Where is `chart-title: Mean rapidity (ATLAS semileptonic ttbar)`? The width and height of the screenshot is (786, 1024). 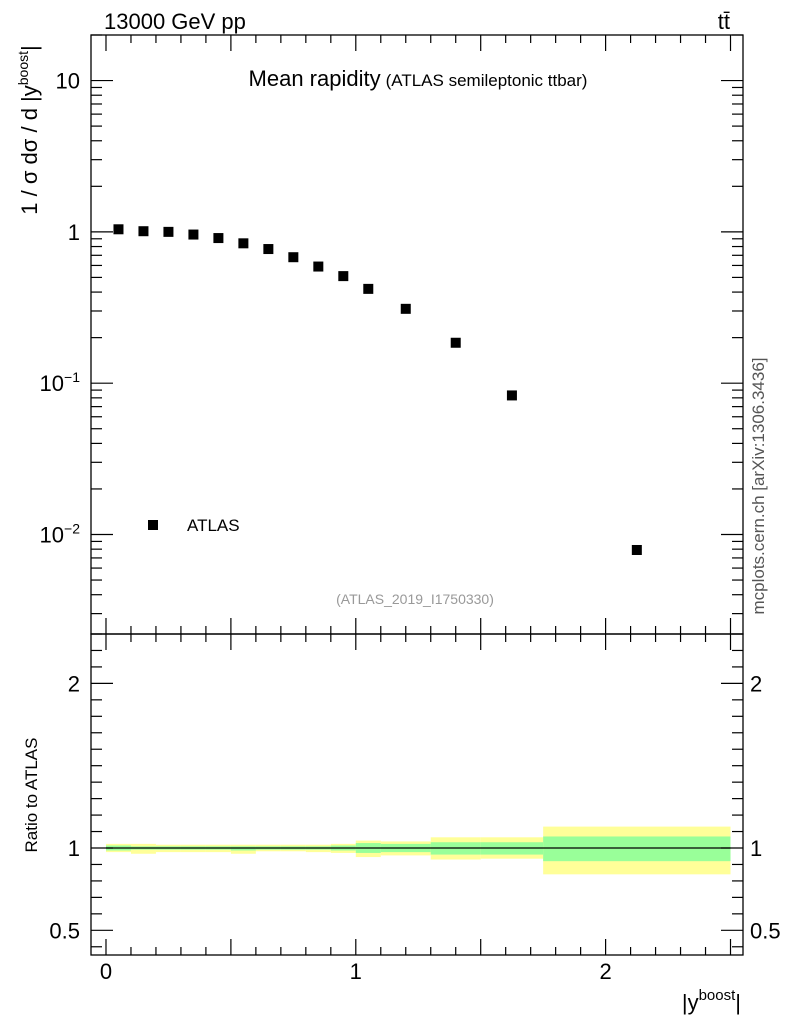
chart-title: Mean rapidity (ATLAS semileptonic ttbar) is located at coordinates (418, 78).